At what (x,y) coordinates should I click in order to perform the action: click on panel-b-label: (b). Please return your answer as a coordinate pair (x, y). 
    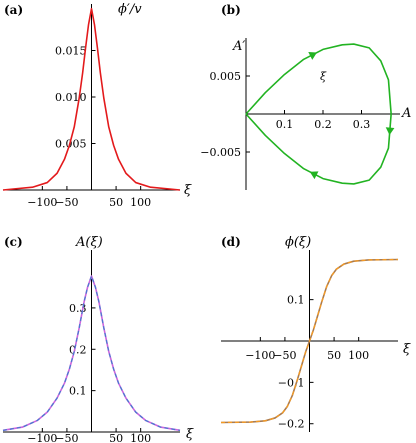
    Looking at the image, I should click on (231, 10).